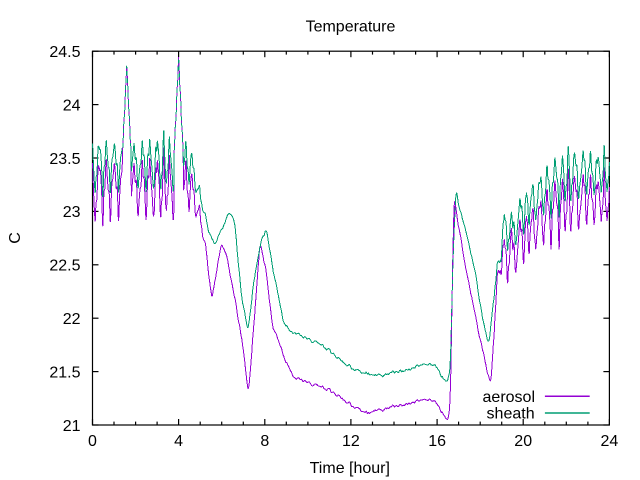 The width and height of the screenshot is (640, 480). Describe the element at coordinates (64, 372) in the screenshot. I see `svg-text: 21.5` at that location.